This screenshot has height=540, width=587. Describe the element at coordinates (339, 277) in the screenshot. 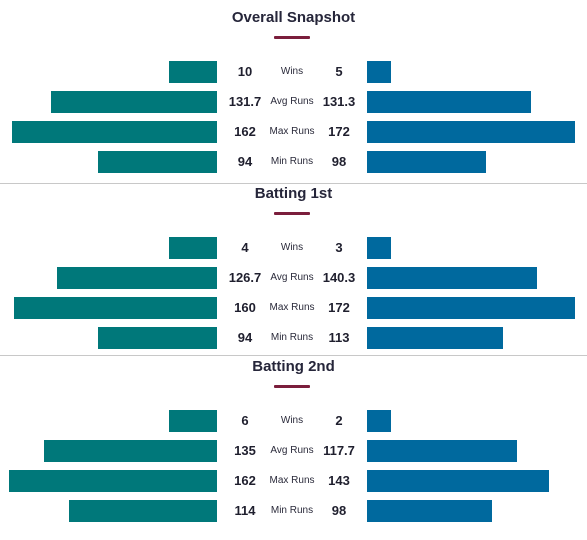

I see `right-team-value: 140.3` at that location.